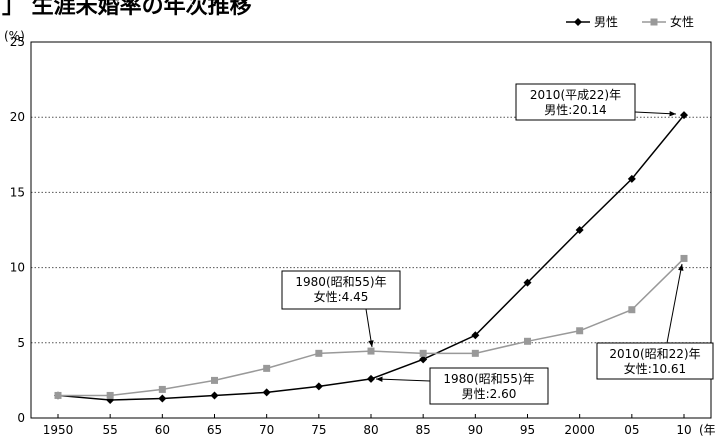  What do you see at coordinates (575, 95) in the screenshot?
I see `annotation-text: 2010(平成22)年` at bounding box center [575, 95].